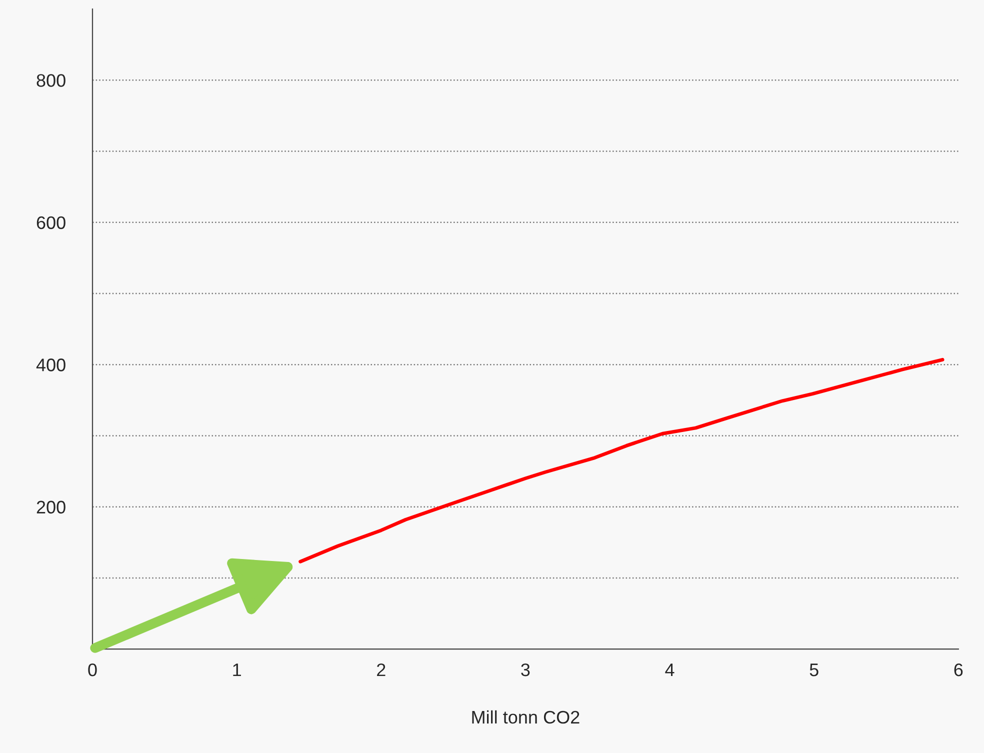 The width and height of the screenshot is (984, 753). I want to click on y-tick-label: 600, so click(51, 223).